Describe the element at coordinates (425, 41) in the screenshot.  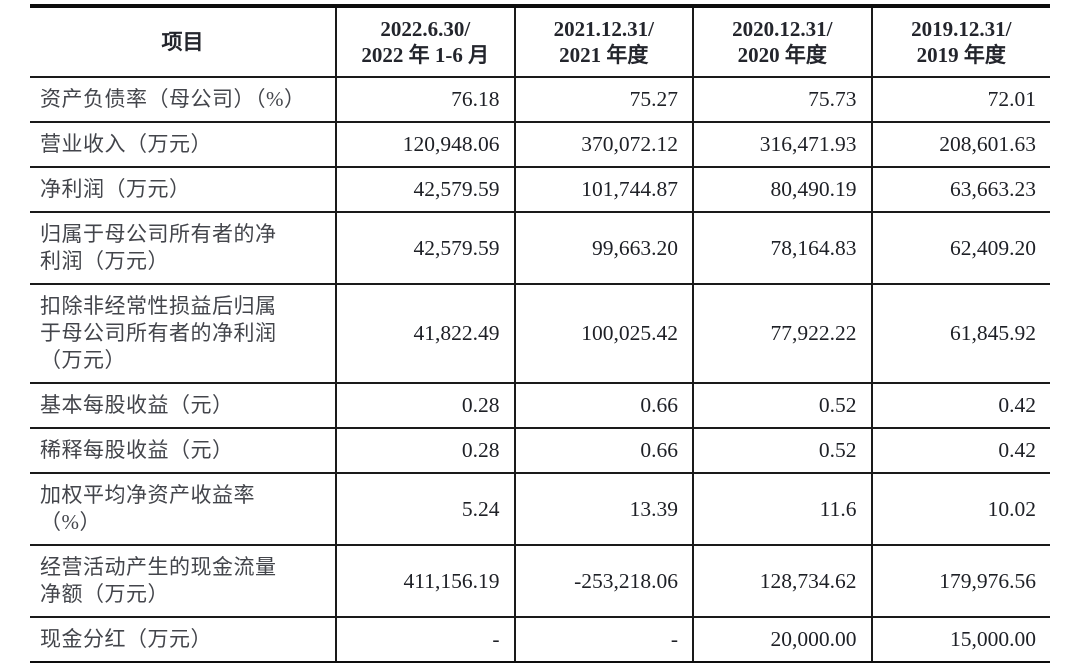
I see `column-header-period: 2022.6.30/ 2022 年 1-6 月` at that location.